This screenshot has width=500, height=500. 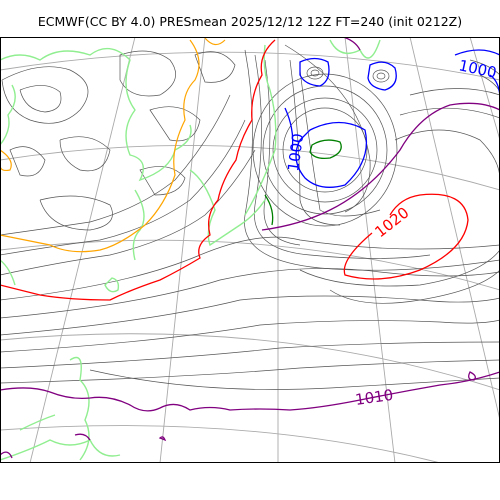 What do you see at coordinates (374, 397) in the screenshot?
I see `label-1010: 1010` at bounding box center [374, 397].